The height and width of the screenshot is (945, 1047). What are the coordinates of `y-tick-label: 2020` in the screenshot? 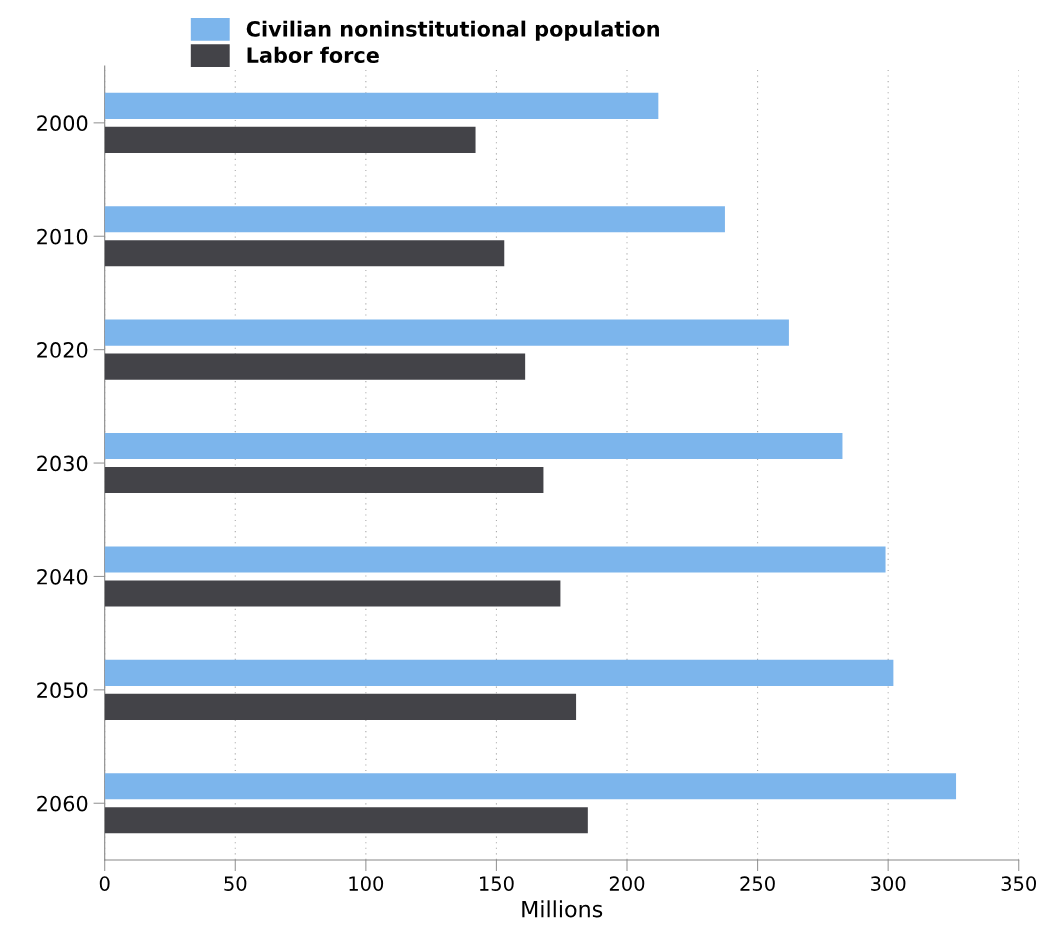 It's located at (62, 350).